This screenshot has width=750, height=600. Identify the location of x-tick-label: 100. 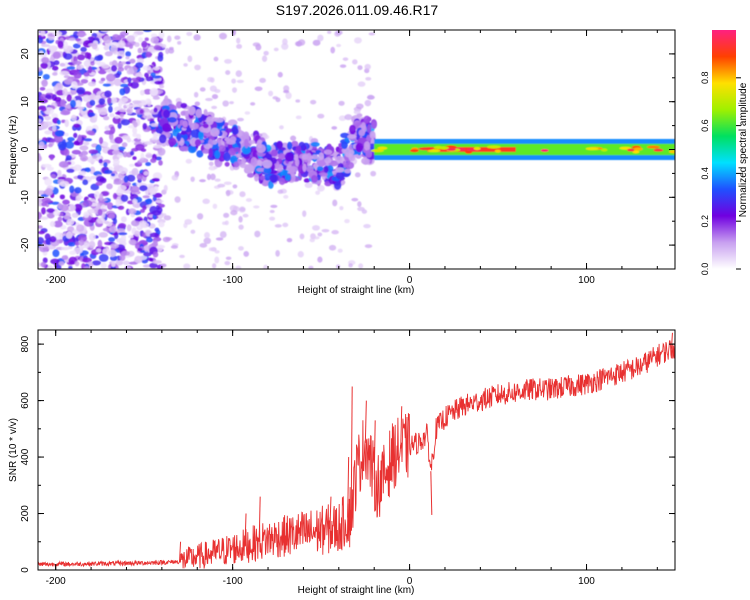
(586, 280).